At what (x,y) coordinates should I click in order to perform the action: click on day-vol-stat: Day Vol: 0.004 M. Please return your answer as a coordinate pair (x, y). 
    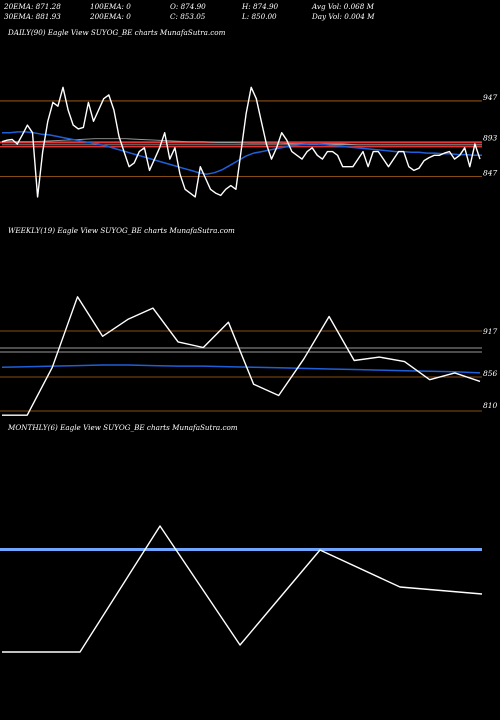
    Looking at the image, I should click on (343, 16).